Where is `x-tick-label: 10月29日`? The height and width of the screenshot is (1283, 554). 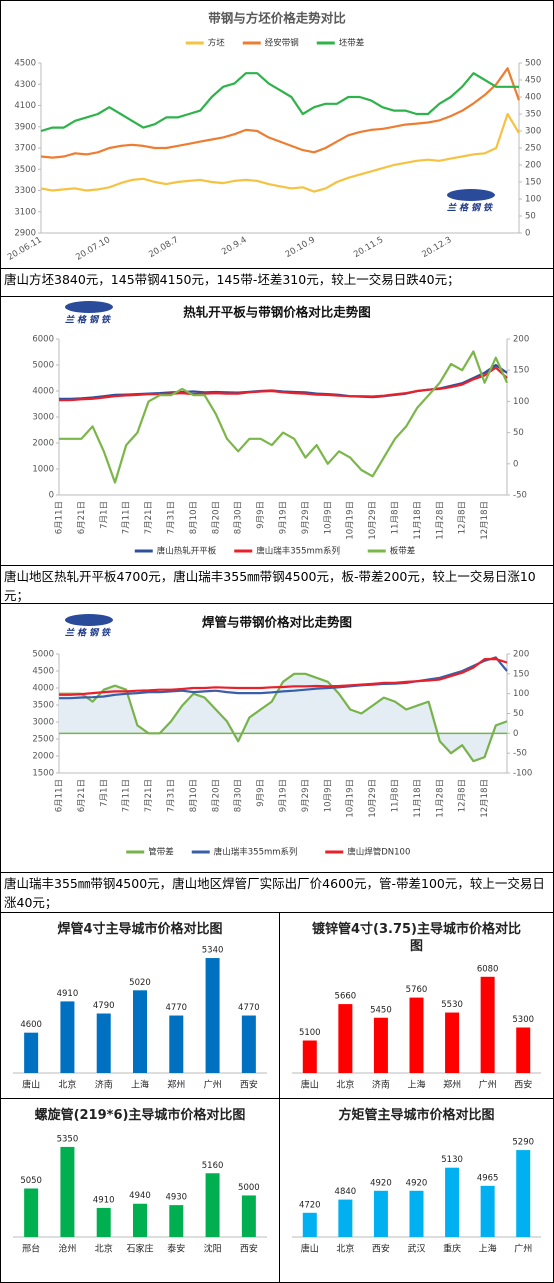
x-tick-label: 10月29日 is located at coordinates (373, 798).